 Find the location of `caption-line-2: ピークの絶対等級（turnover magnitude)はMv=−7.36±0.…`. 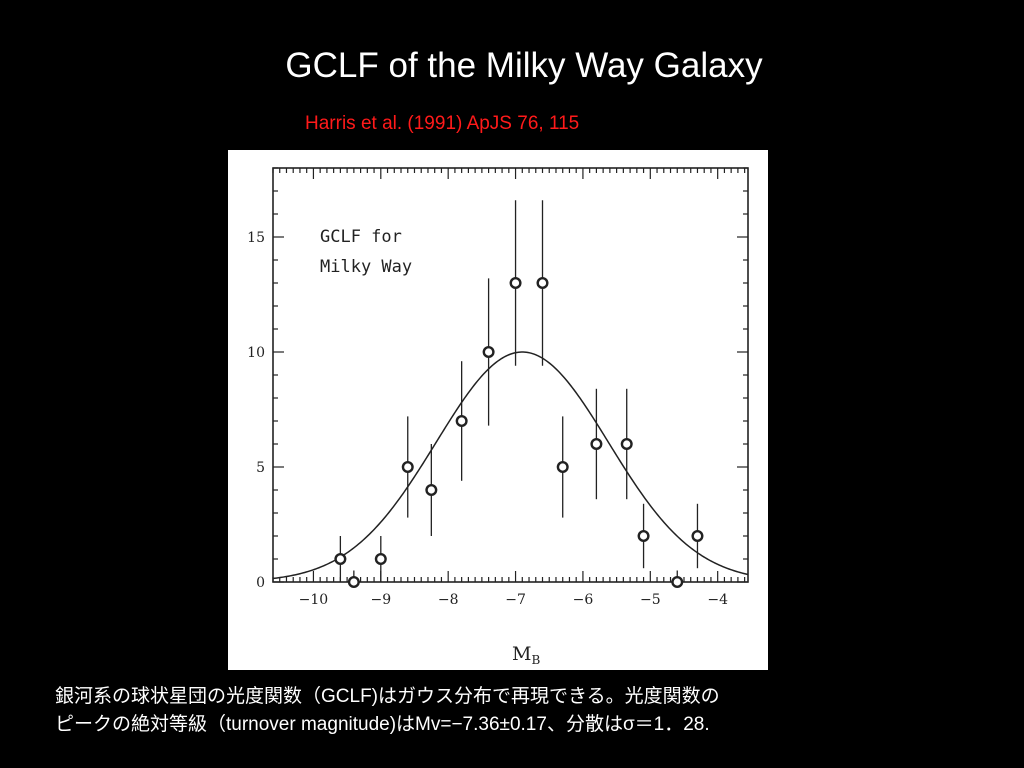

caption-line-2: ピークの絶対等級（turnover magnitude)はMv=−7.36±0.… is located at coordinates (382, 724).